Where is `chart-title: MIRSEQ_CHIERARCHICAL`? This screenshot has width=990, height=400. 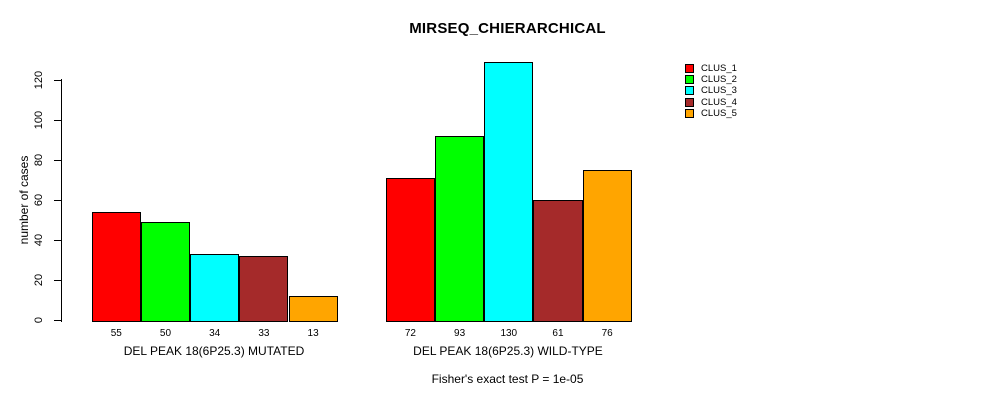 chart-title: MIRSEQ_CHIERARCHICAL is located at coordinates (507, 28).